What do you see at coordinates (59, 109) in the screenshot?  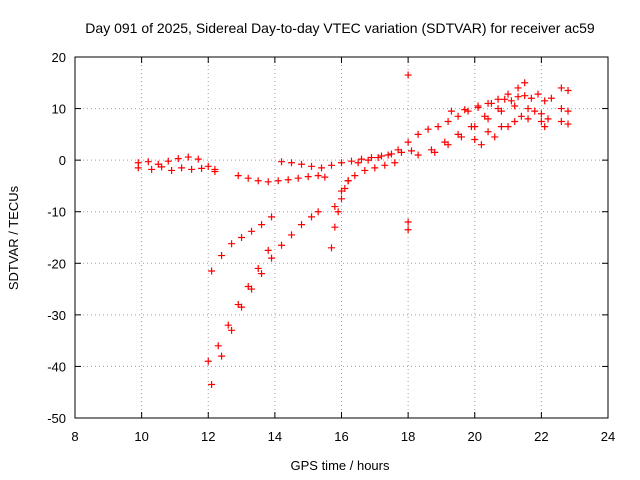 I see `y-tick-label: 10` at bounding box center [59, 109].